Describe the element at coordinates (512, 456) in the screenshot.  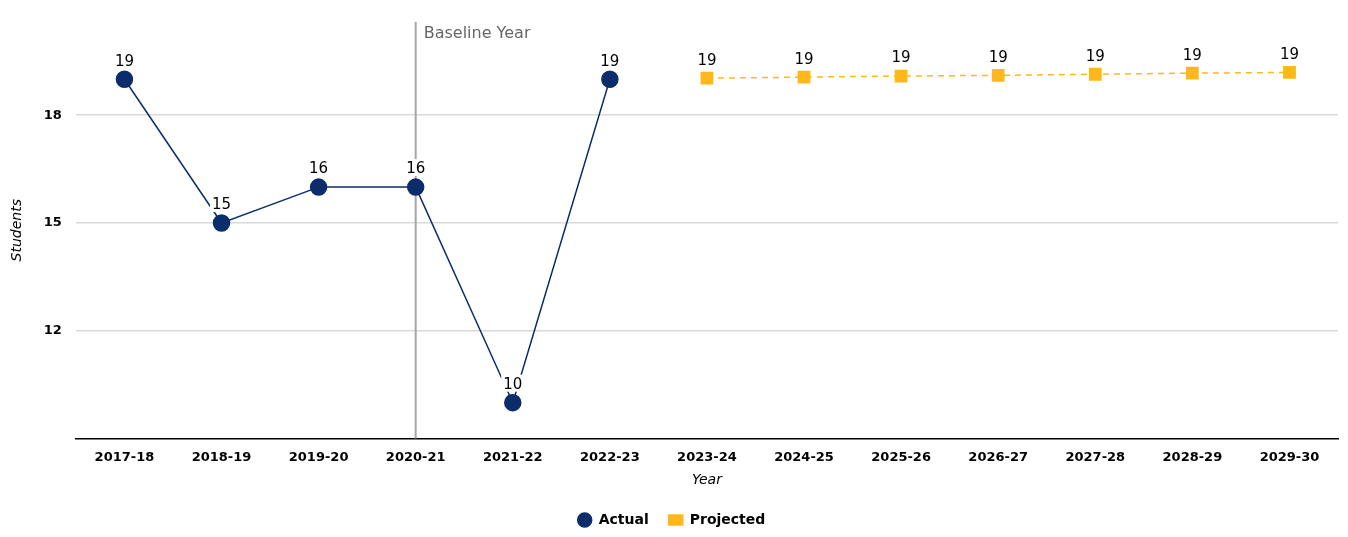
I see `x-tick-label: 2021-22` at that location.